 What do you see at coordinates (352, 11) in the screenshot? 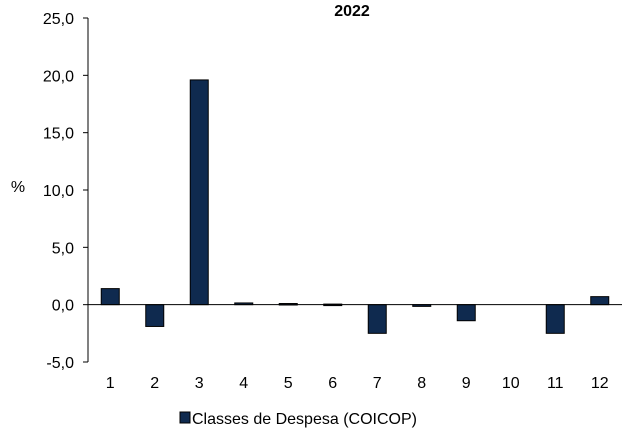
I see `chart-title: 2022` at bounding box center [352, 11].